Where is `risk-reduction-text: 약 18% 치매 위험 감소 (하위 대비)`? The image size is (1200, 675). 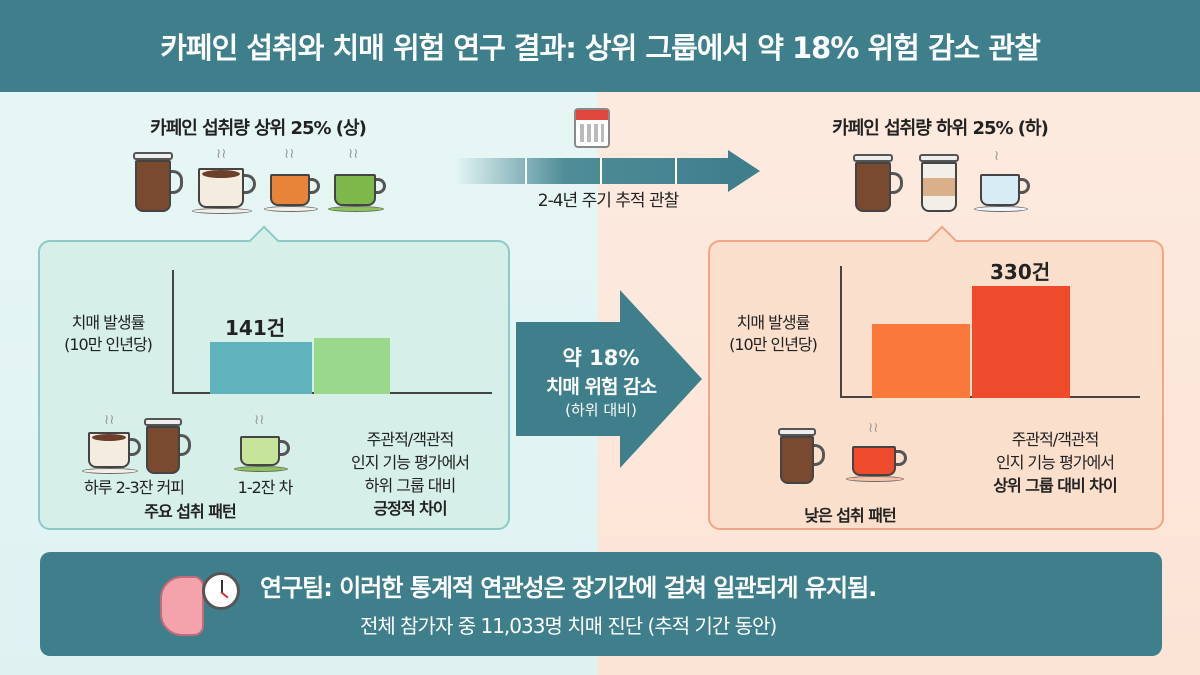 risk-reduction-text: 약 18% 치매 위험 감소 (하위 대비) is located at coordinates (601, 381).